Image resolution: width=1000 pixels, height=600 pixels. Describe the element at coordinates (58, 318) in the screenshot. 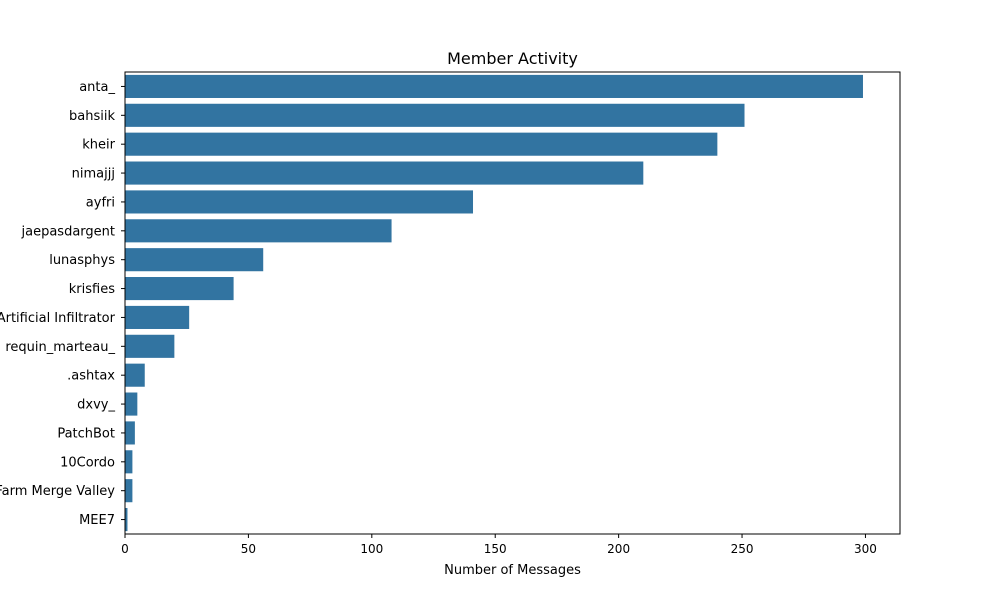

I see `y-tick-label: Artificial Infiltrator` at that location.